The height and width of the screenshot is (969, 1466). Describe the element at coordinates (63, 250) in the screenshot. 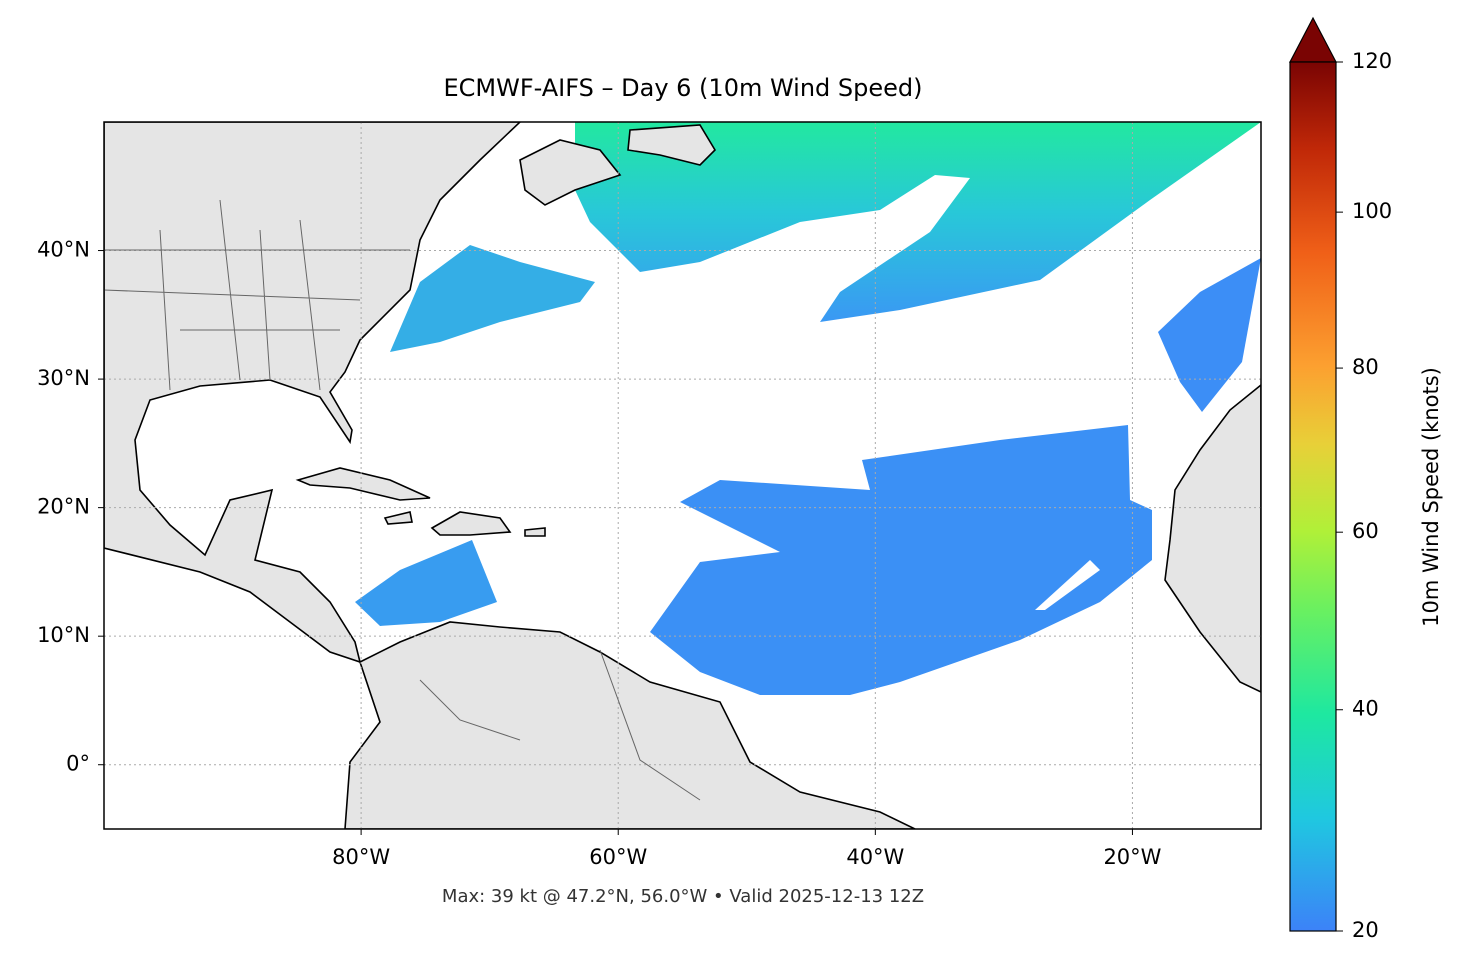

I see `y-tick-label: 40°N` at that location.